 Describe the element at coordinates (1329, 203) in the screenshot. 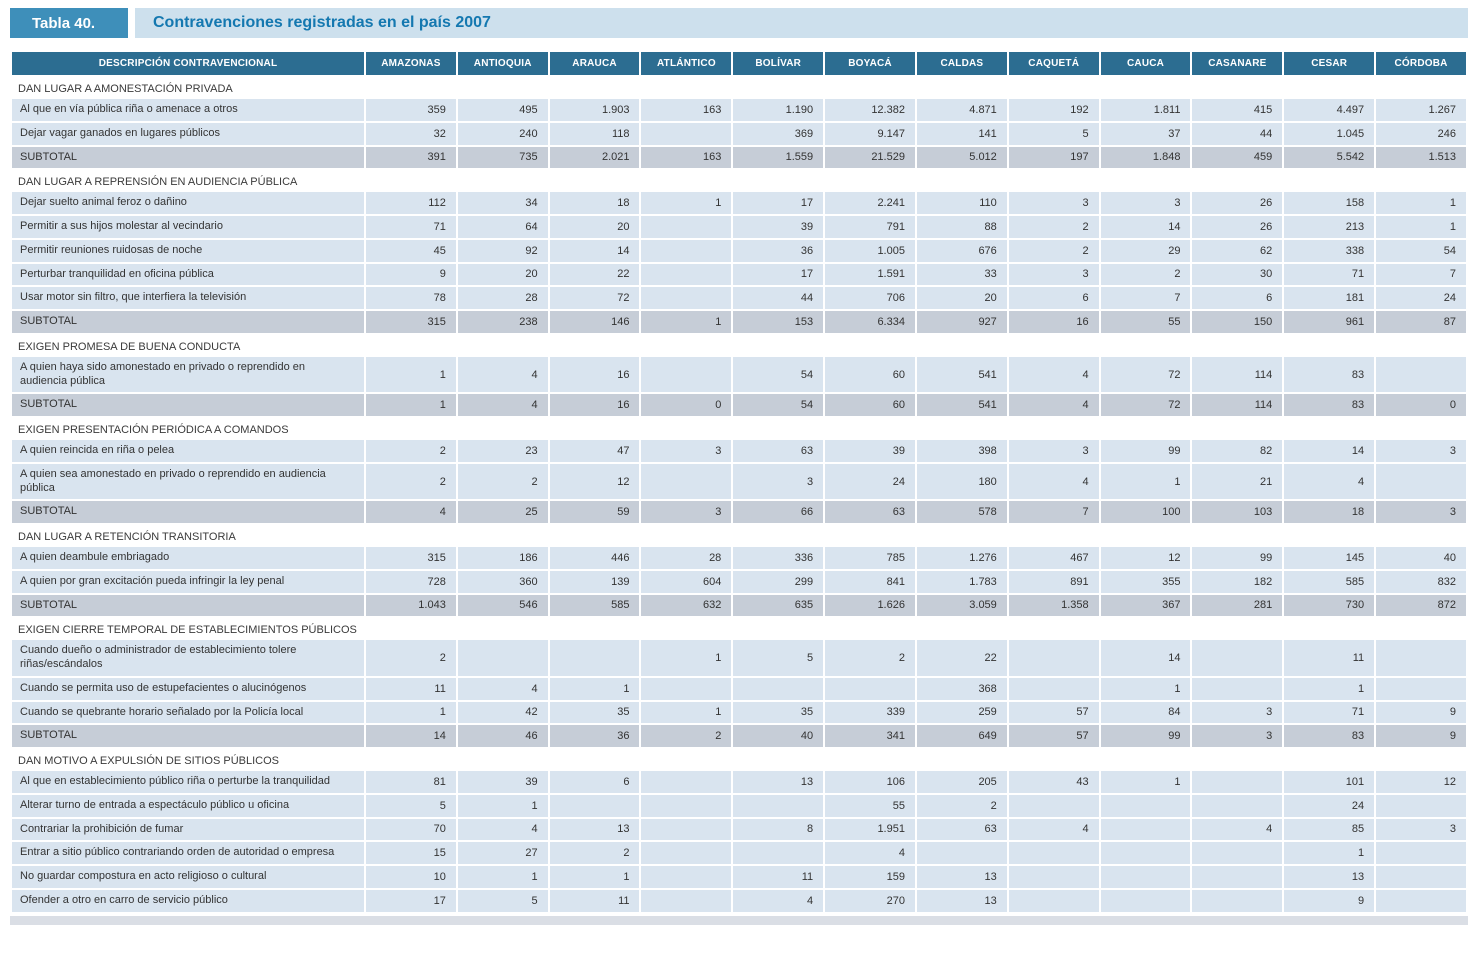

I see `value-cell: 158` at that location.